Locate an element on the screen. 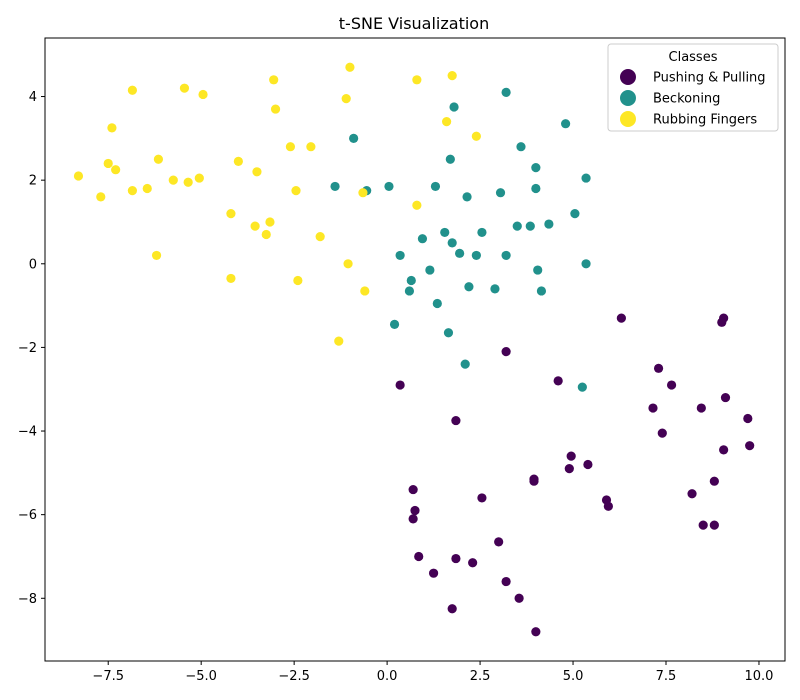  y-tick-label: −6 is located at coordinates (27, 515).